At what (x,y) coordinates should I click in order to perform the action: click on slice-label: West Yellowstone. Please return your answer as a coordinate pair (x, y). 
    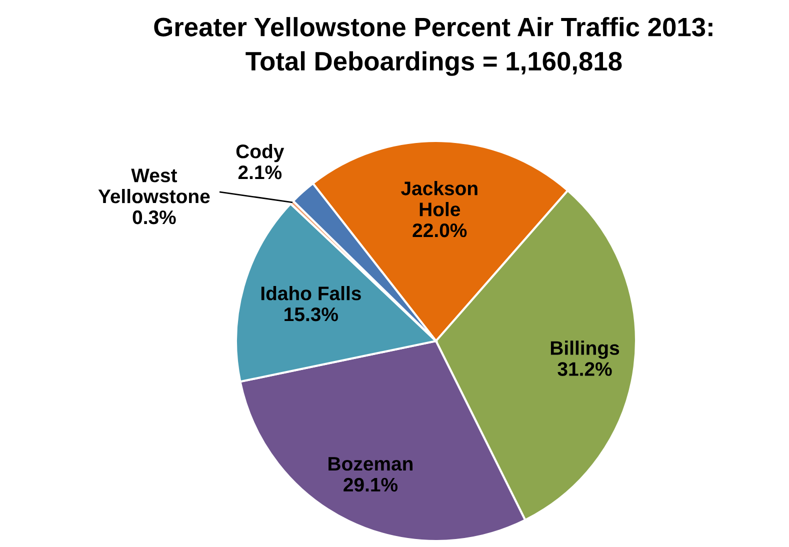
    Looking at the image, I should click on (154, 186).